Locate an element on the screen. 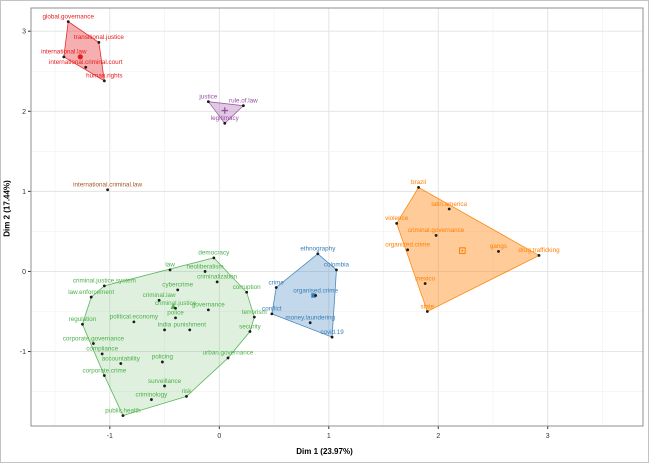 The height and width of the screenshot is (463, 649). point-label: gangs is located at coordinates (498, 246).